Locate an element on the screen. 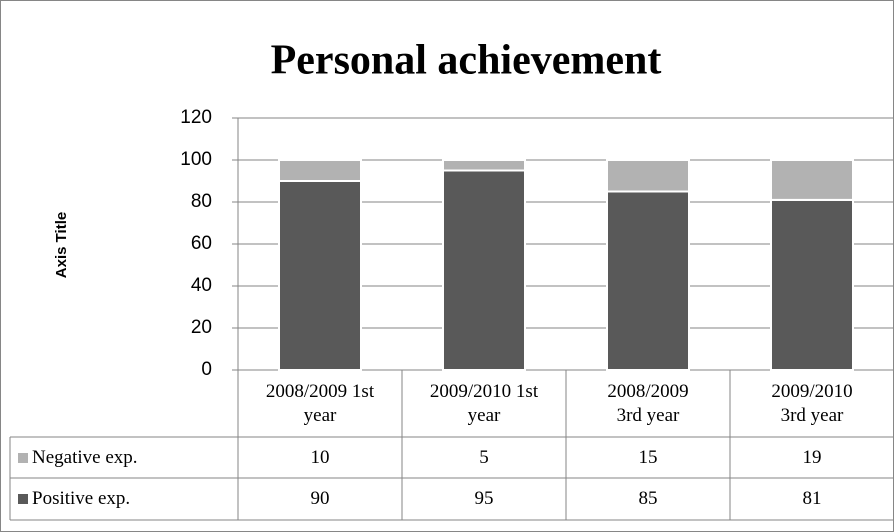 The width and height of the screenshot is (894, 532). table-value: 90 is located at coordinates (320, 498).